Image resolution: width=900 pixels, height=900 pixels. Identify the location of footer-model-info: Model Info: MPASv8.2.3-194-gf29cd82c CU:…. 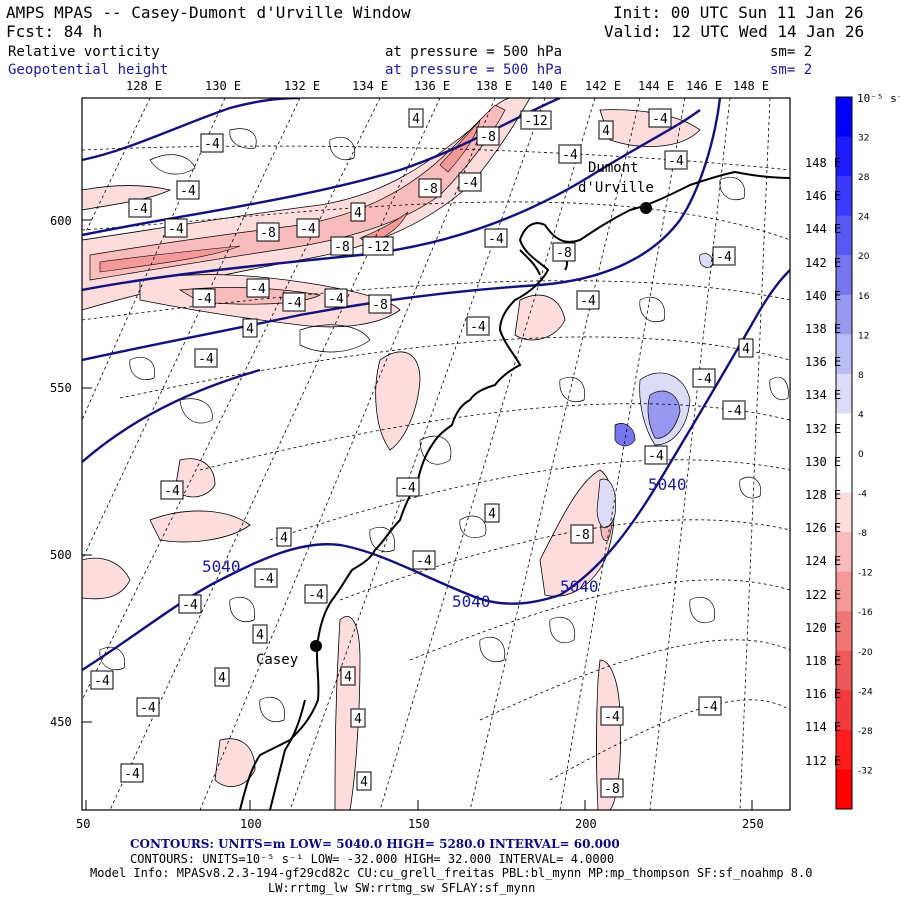
(451, 873).